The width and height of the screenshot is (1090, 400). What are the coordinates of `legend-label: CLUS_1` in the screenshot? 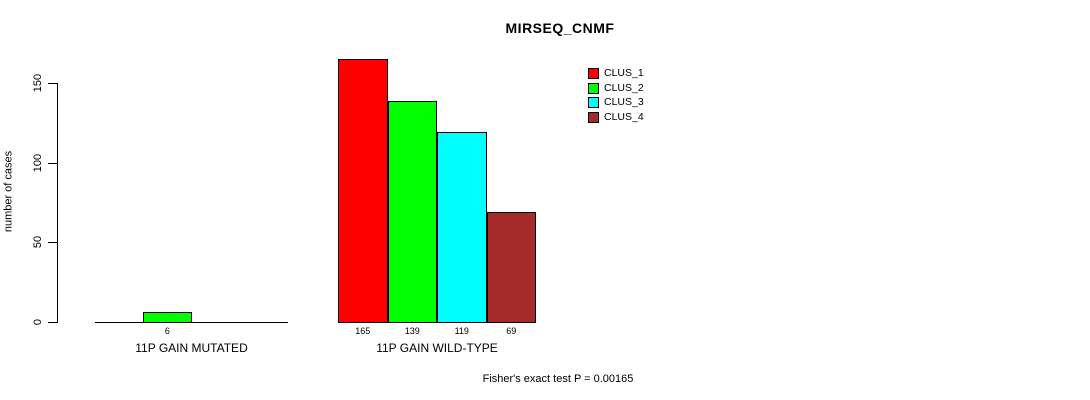 It's located at (624, 72).